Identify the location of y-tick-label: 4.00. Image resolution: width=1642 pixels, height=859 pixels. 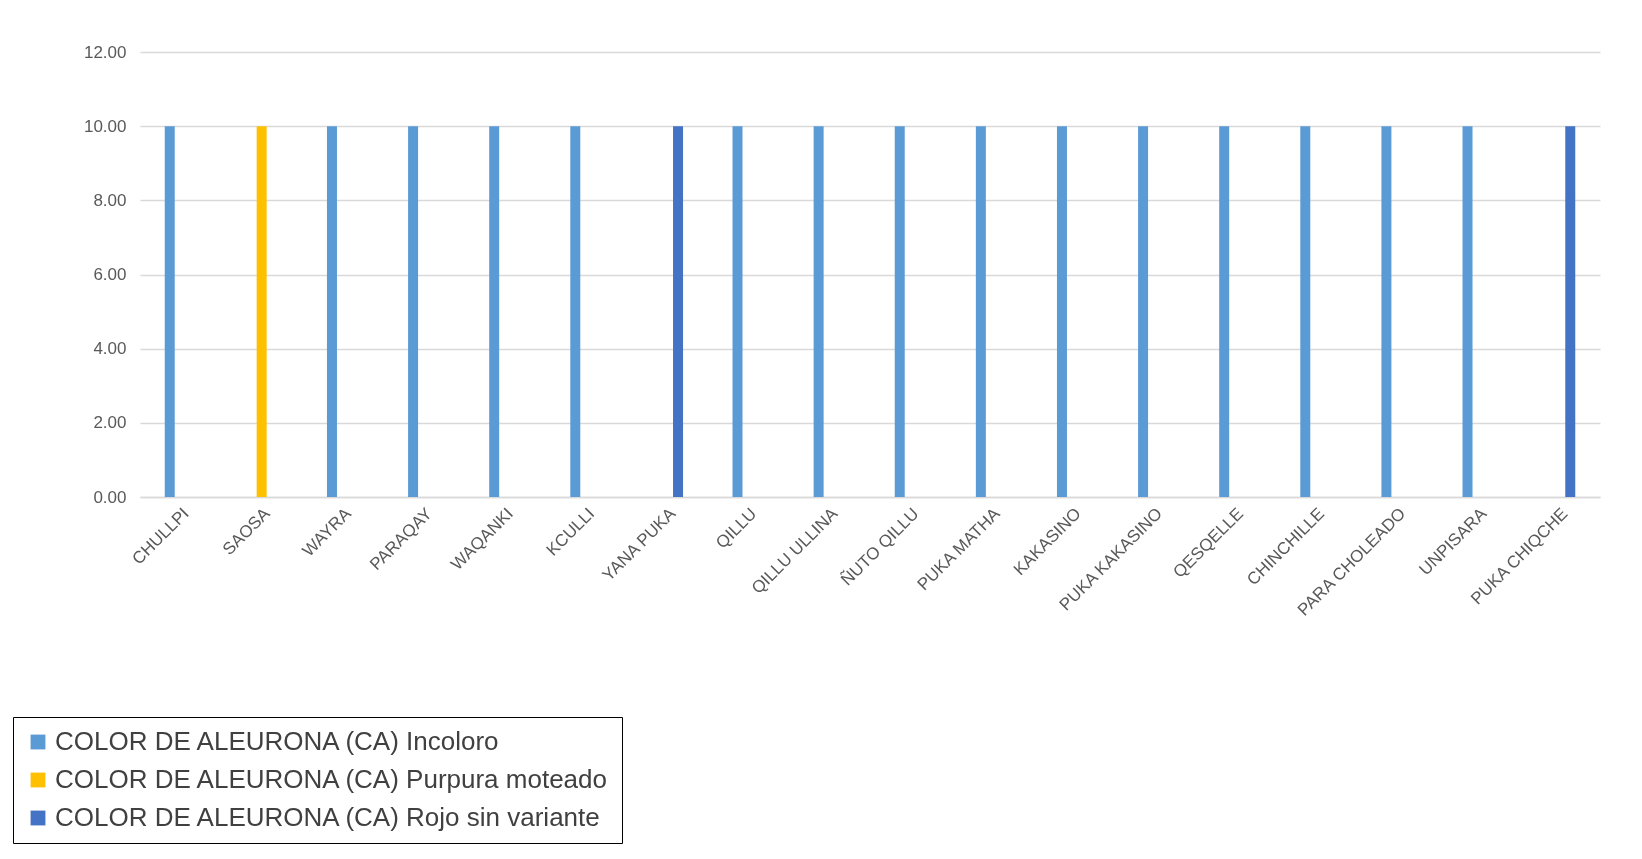
(110, 349).